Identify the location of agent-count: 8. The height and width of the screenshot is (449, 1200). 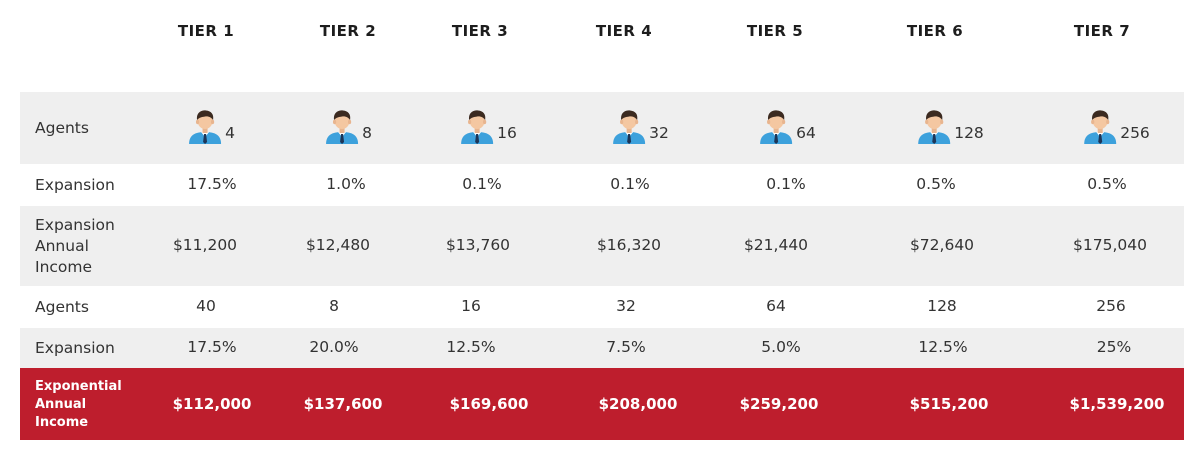
(367, 133).